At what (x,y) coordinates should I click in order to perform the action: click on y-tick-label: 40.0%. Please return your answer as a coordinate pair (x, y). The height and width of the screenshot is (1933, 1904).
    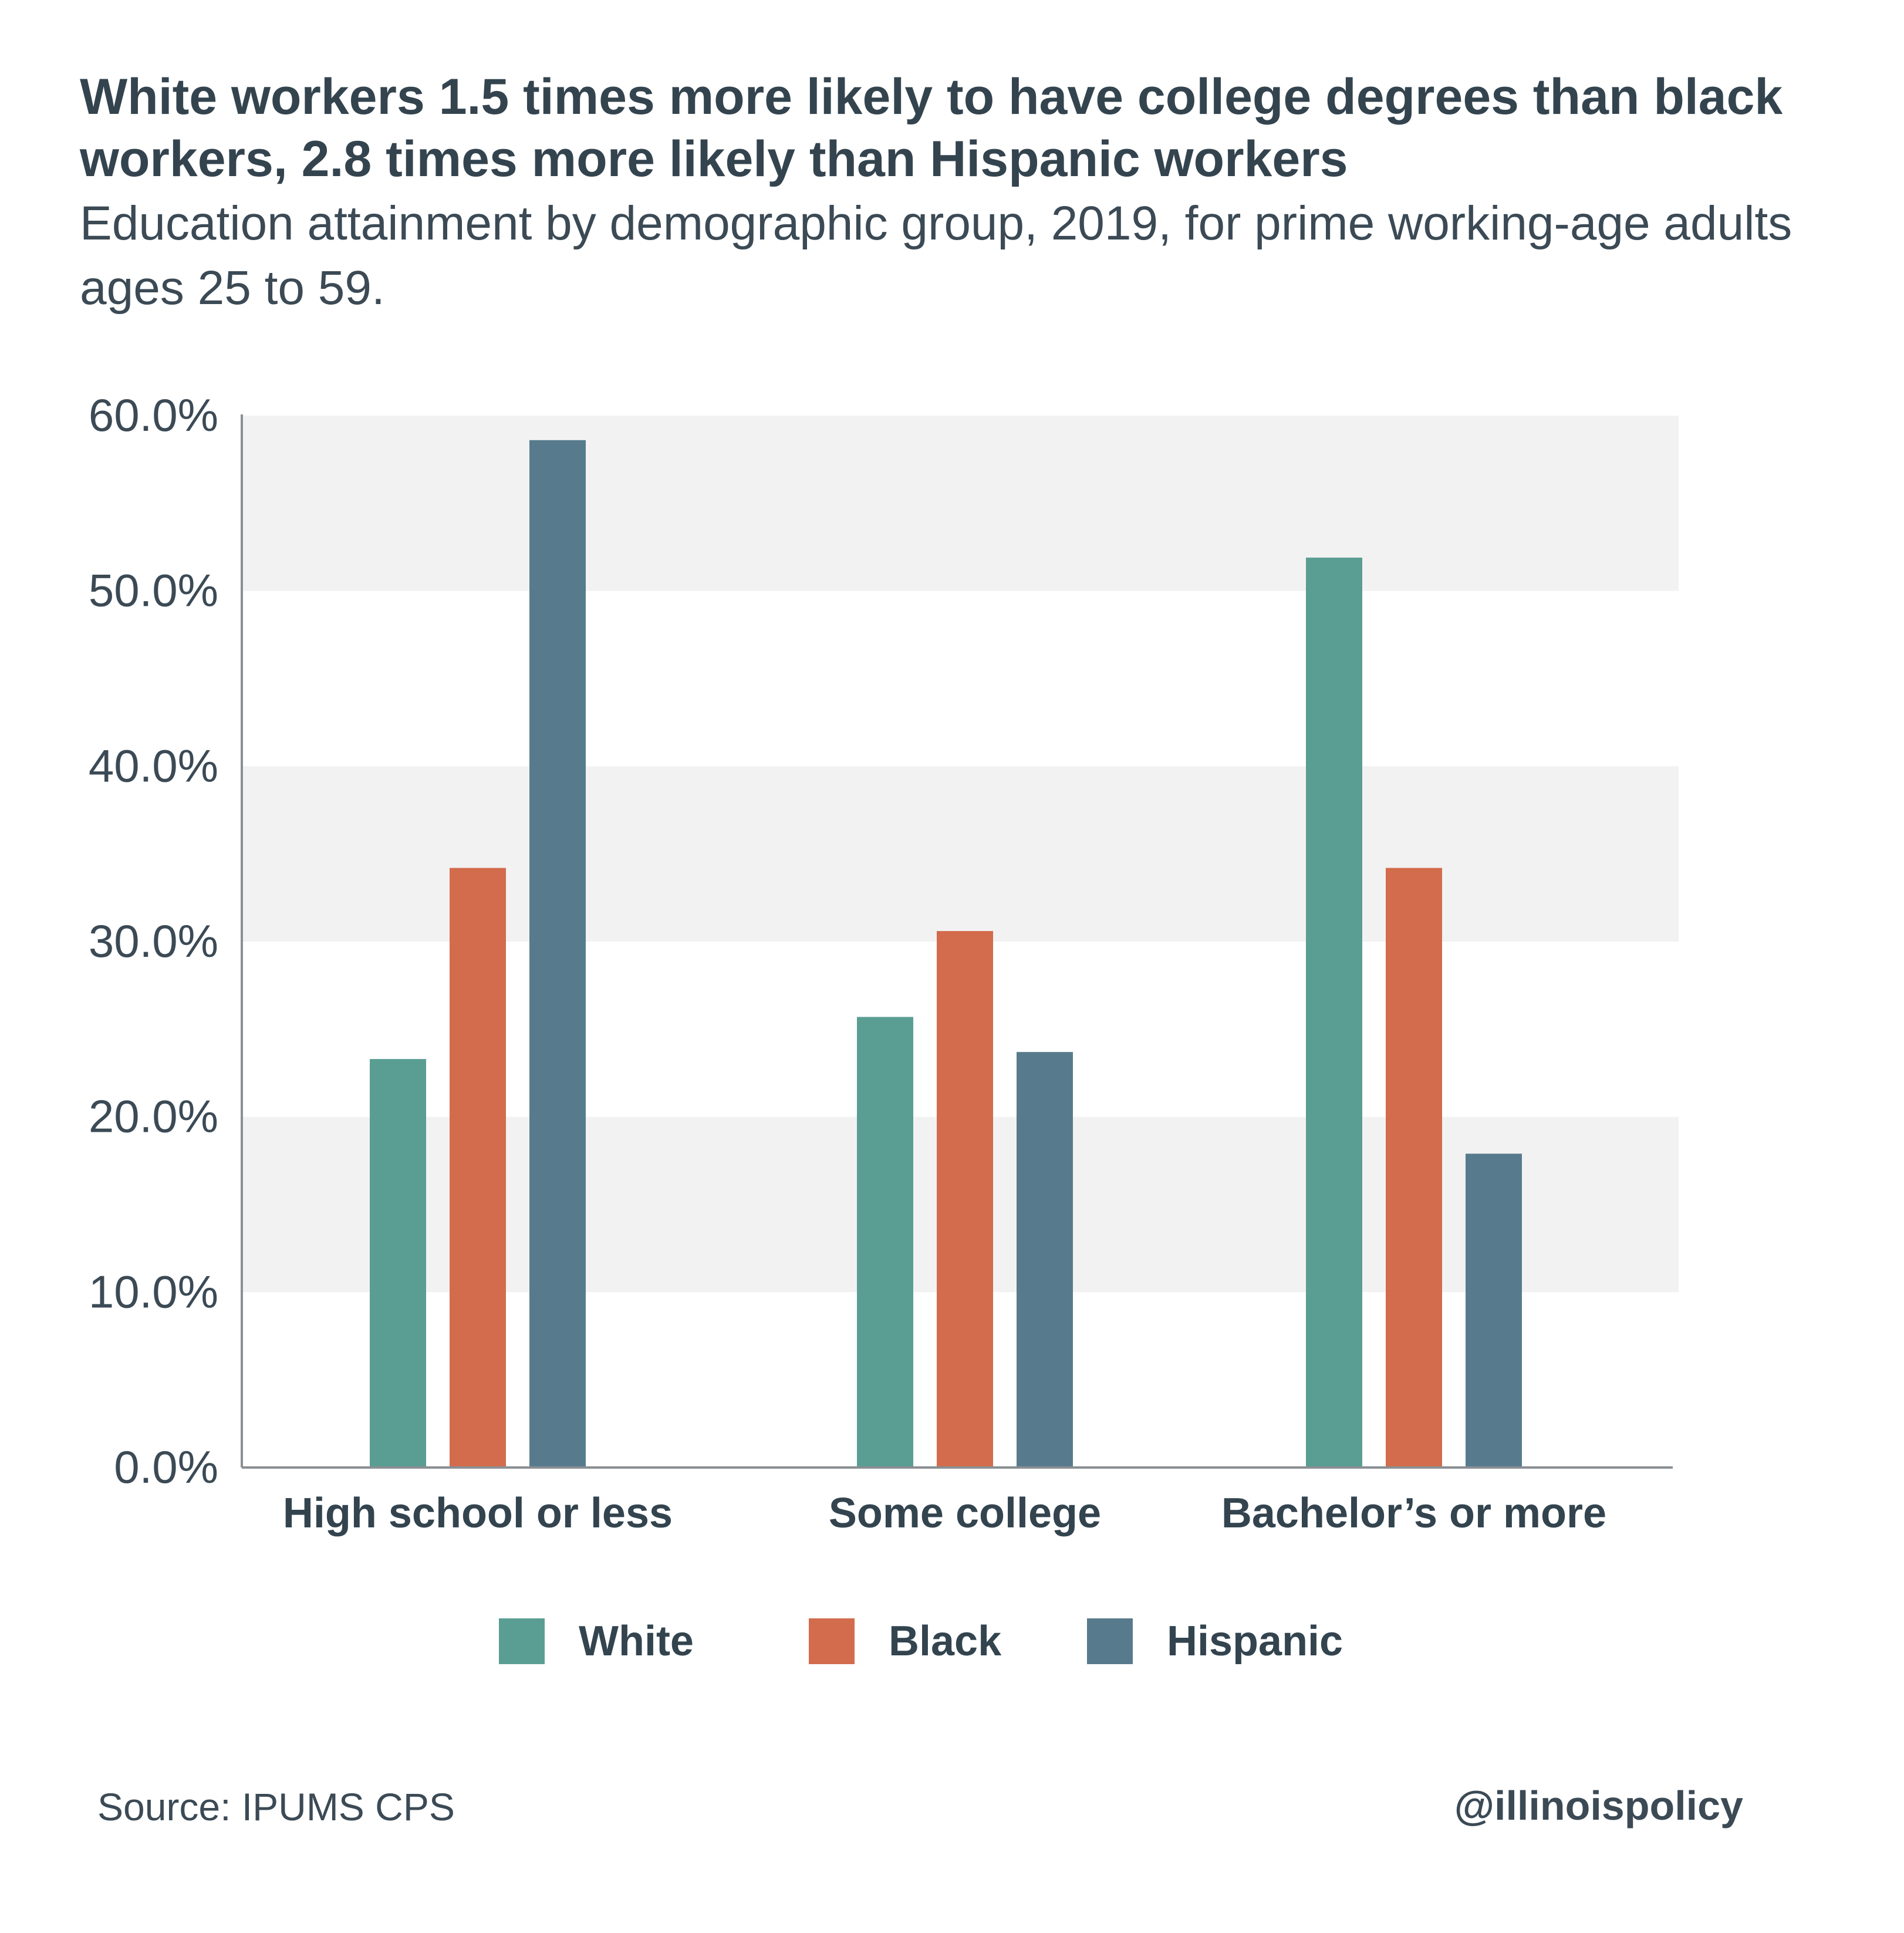
    Looking at the image, I should click on (153, 765).